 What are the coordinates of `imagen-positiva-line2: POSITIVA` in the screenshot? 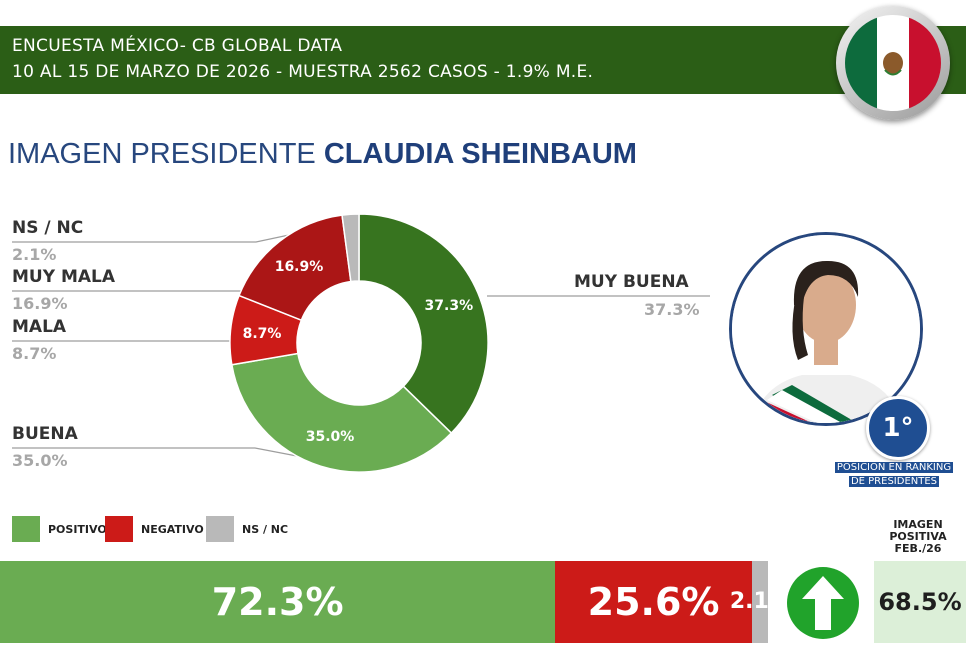 It's located at (918, 536).